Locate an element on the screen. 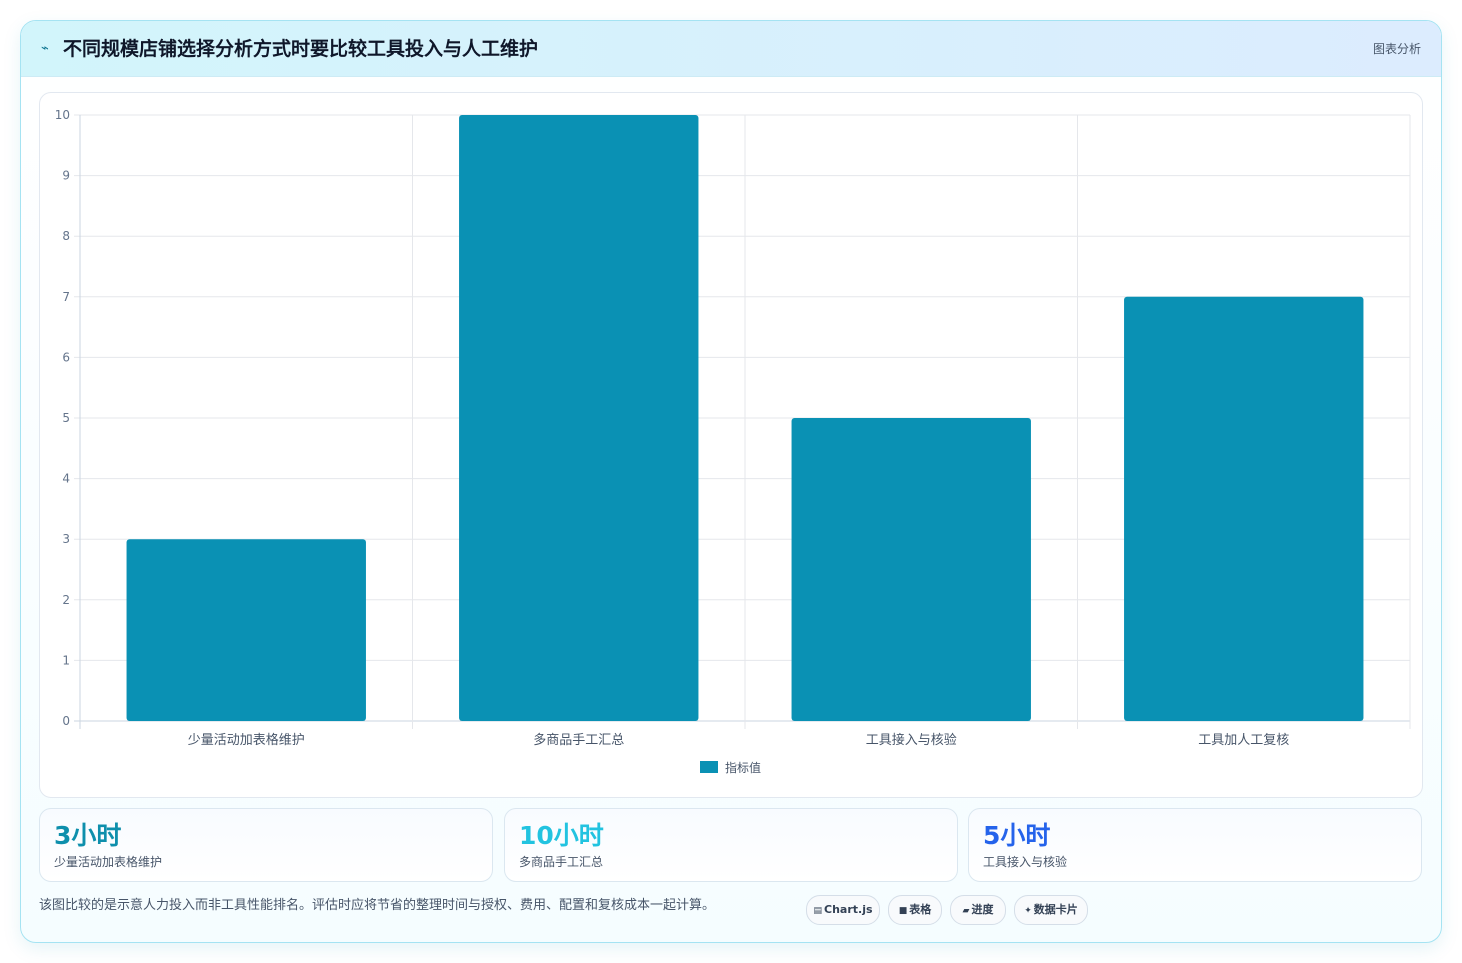  y-tick-label: 5 is located at coordinates (66, 418).